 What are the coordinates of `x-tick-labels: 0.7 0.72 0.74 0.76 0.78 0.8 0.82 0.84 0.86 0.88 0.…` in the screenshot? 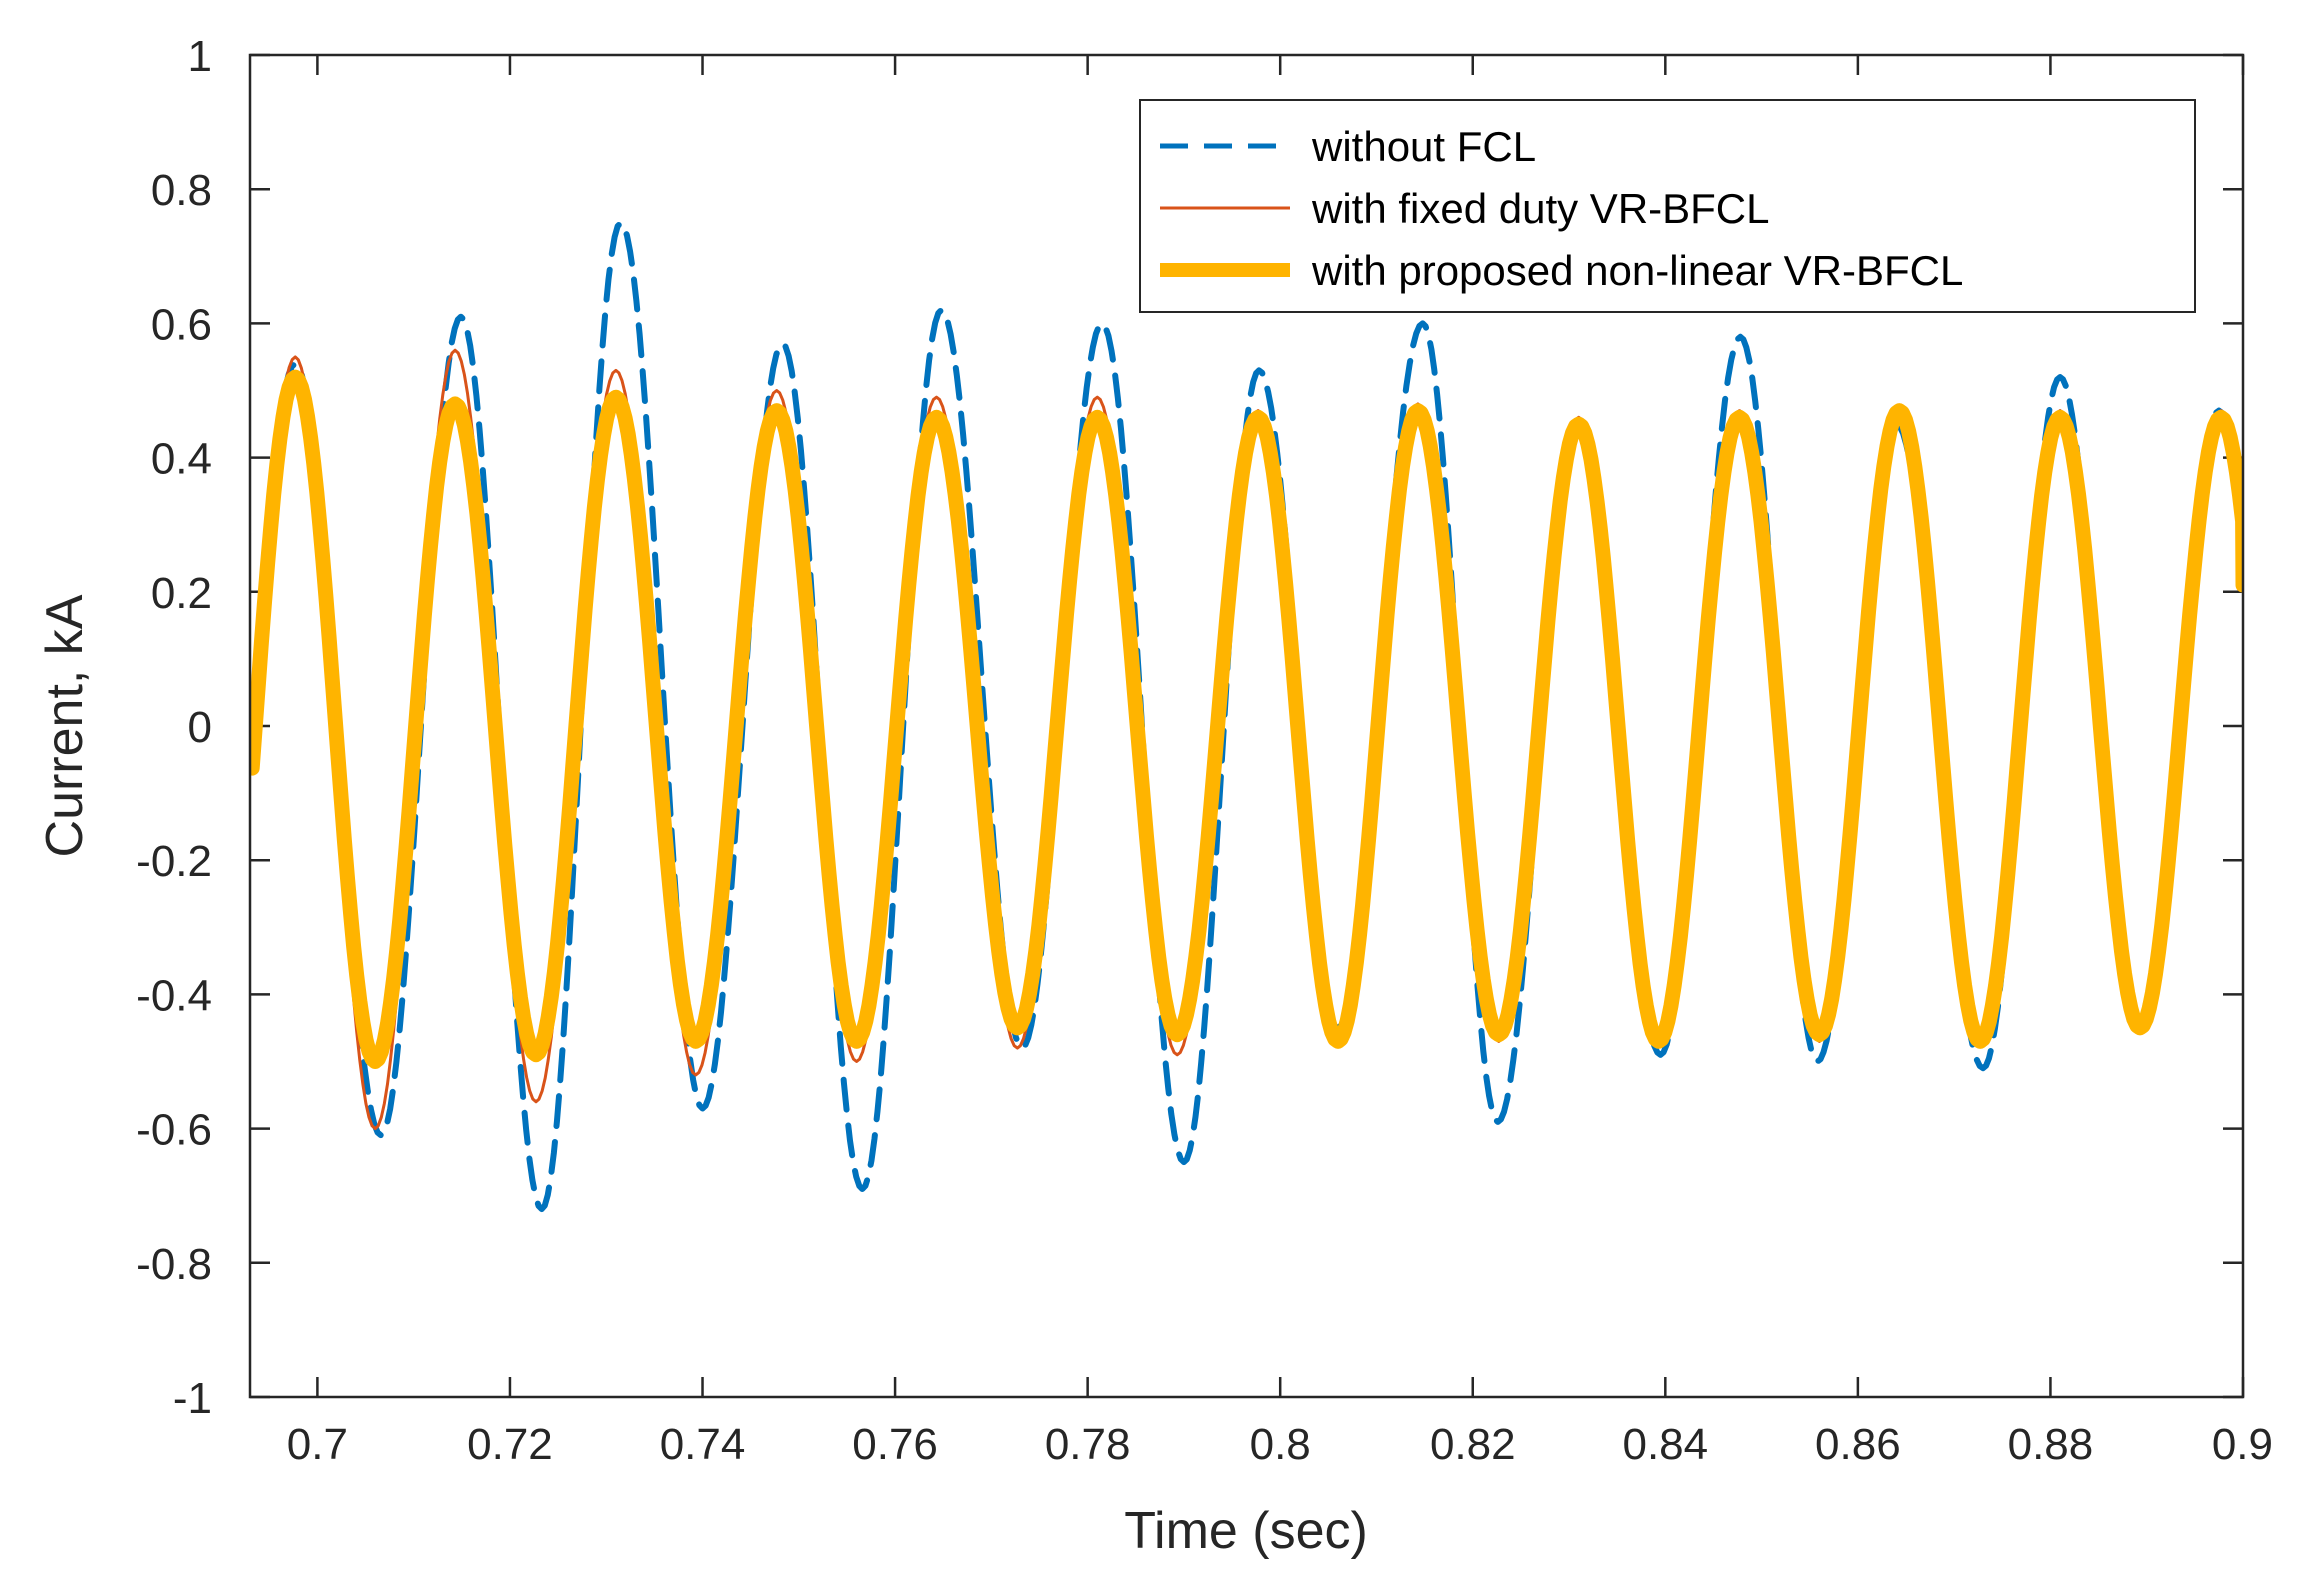 It's located at (1280, 1444).